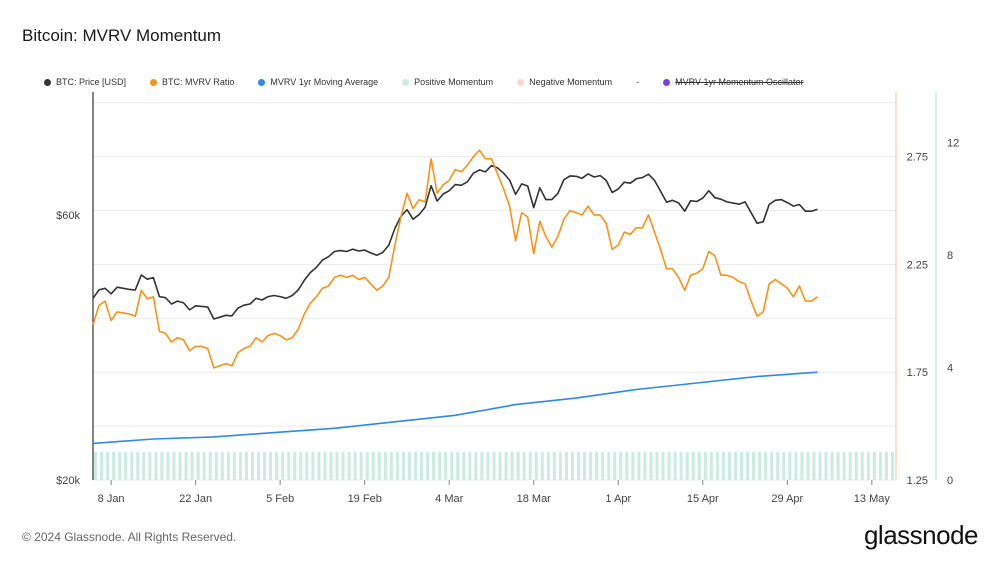  I want to click on oscillator-tick-label: 0, so click(950, 481).